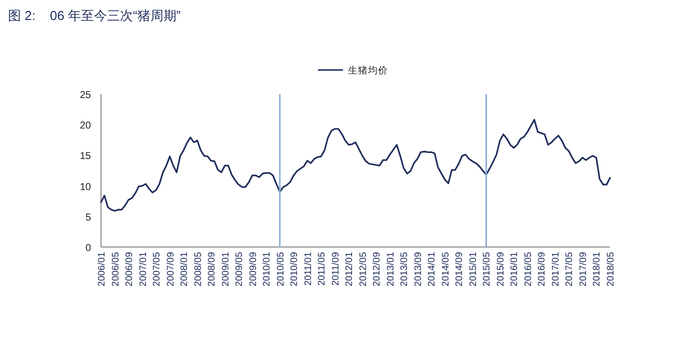 The width and height of the screenshot is (700, 339). Describe the element at coordinates (86, 126) in the screenshot. I see `y-tick-label: 20` at that location.